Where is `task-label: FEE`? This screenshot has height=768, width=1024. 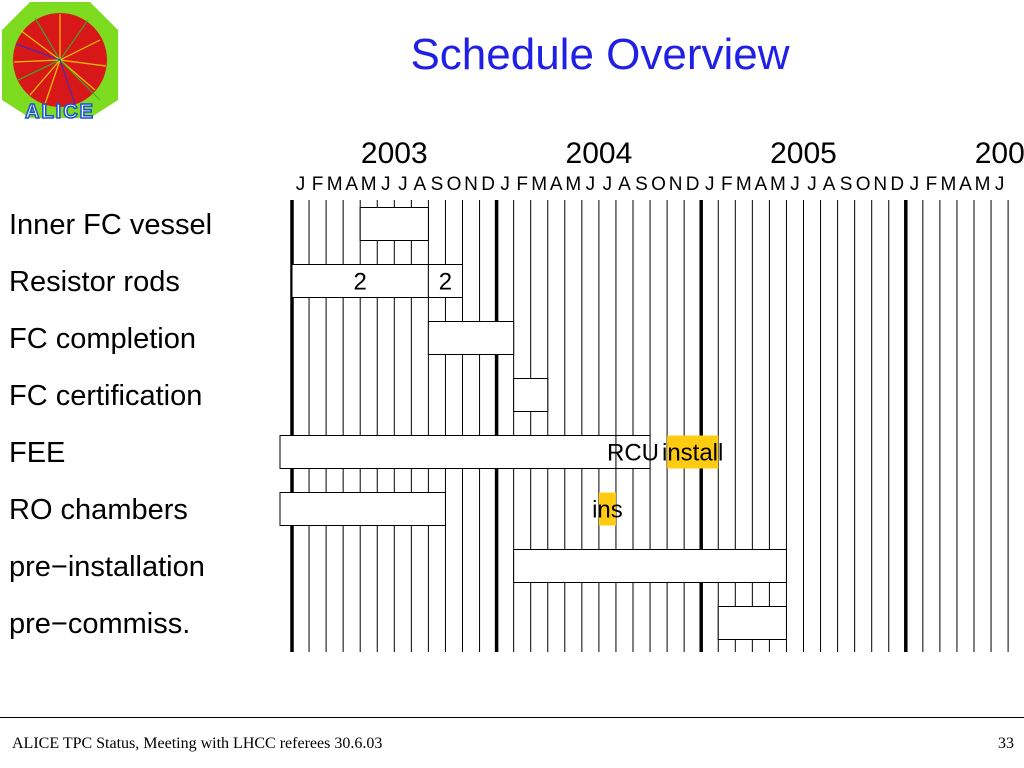
task-label: FEE is located at coordinates (37, 453).